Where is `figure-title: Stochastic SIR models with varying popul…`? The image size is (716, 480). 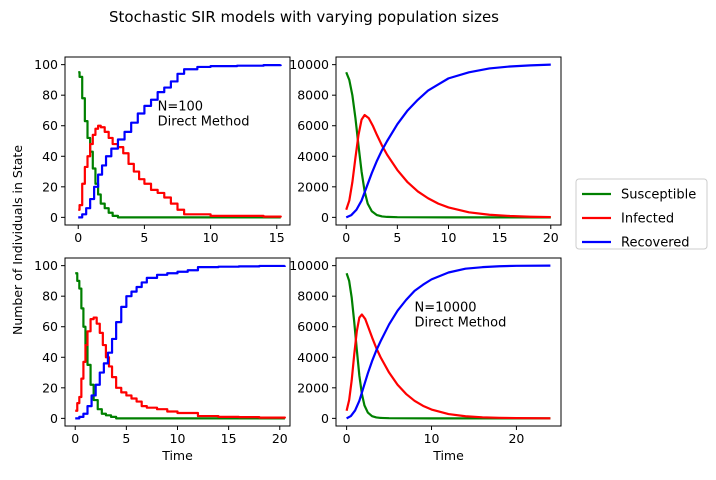
figure-title: Stochastic SIR models with varying popul… is located at coordinates (304, 17).